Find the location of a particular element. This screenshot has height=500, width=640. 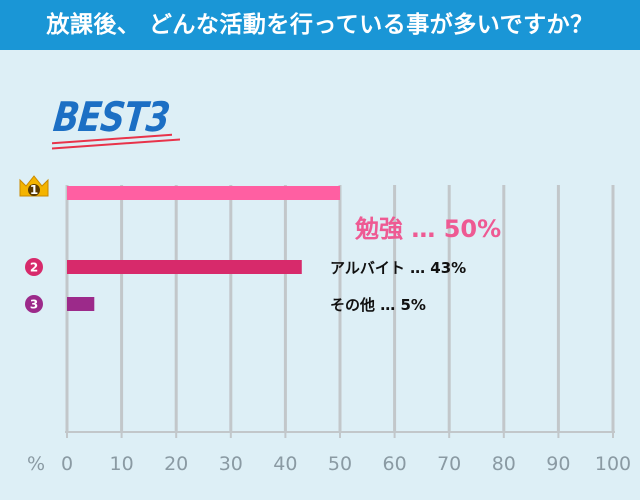

x-tick-label: 20 is located at coordinates (176, 464).